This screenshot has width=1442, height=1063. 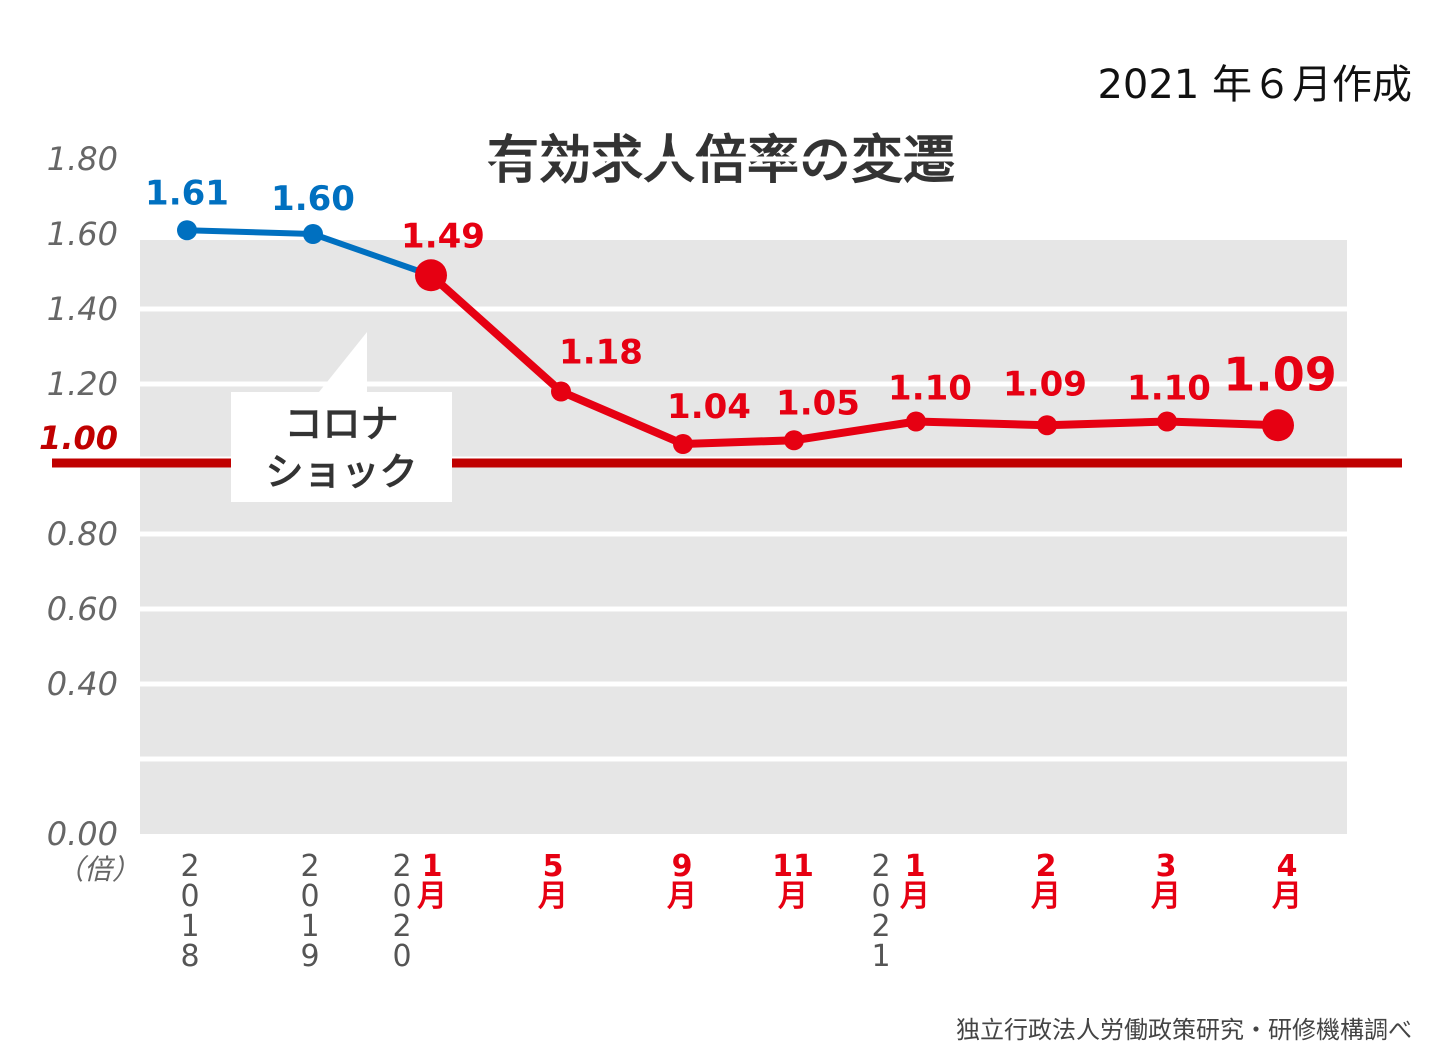 What do you see at coordinates (853, 360) in the screenshot?
I see `series-line-red` at bounding box center [853, 360].